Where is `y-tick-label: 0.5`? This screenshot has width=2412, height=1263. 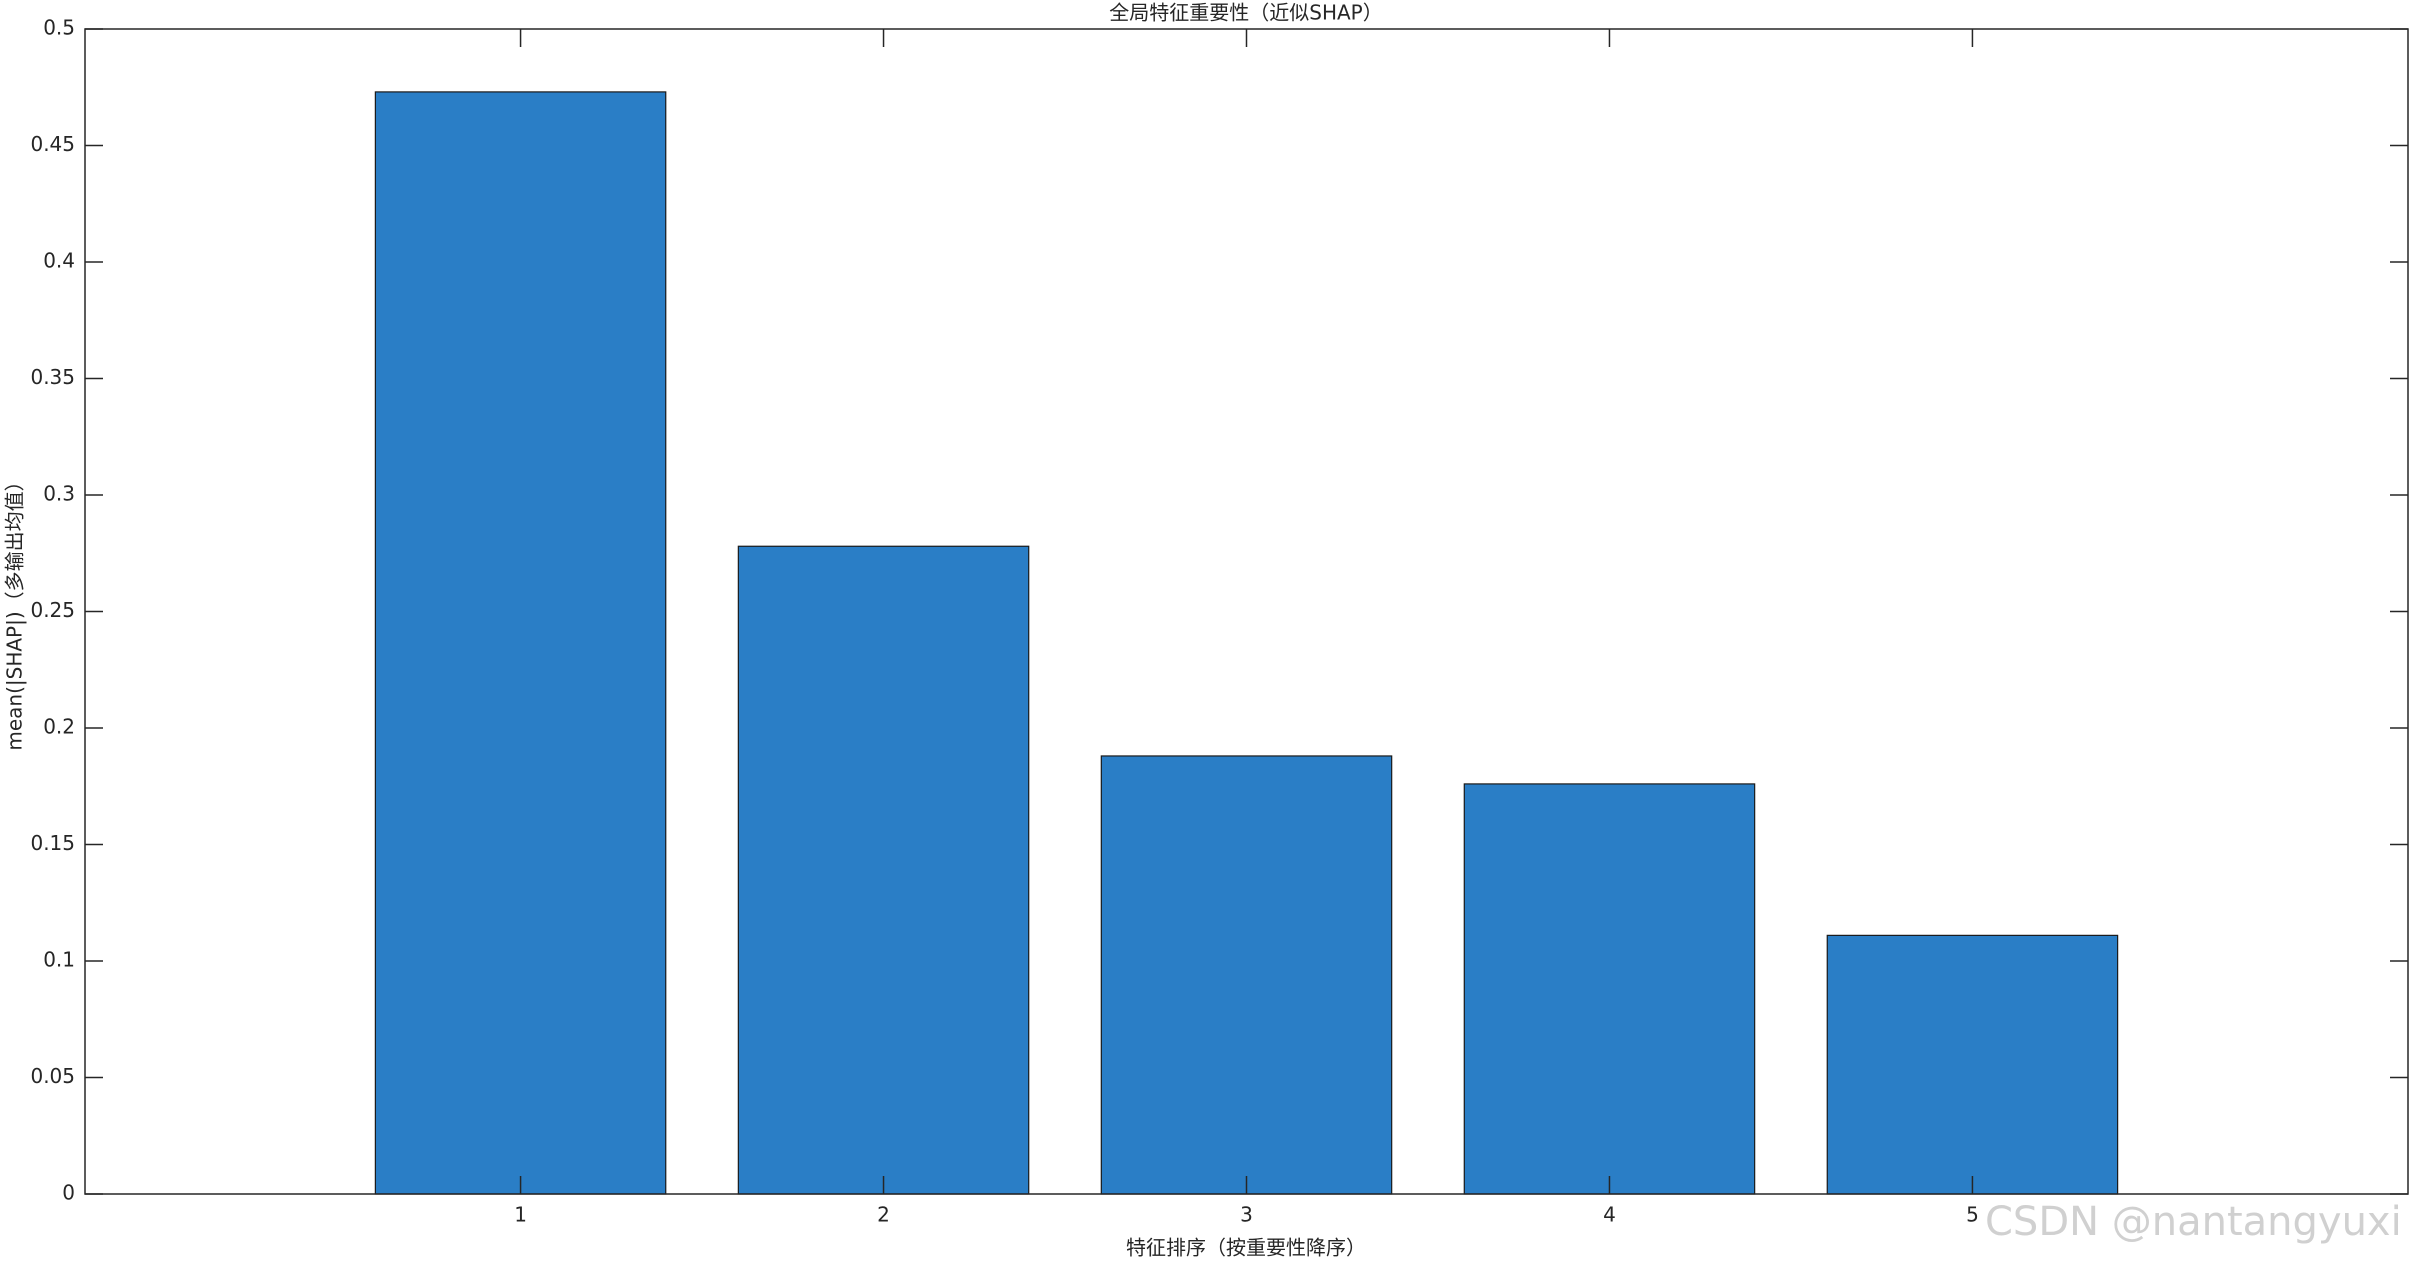
y-tick-label: 0.5 is located at coordinates (59, 28).